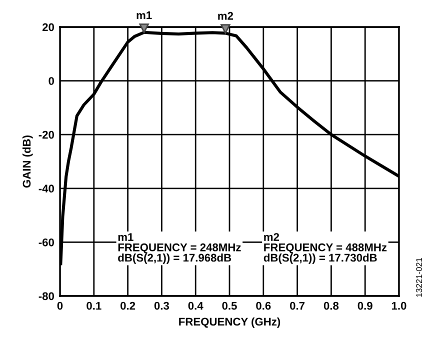 Image resolution: width=435 pixels, height=338 pixels. What do you see at coordinates (46, 188) in the screenshot?
I see `y-tick-label: -40` at bounding box center [46, 188].